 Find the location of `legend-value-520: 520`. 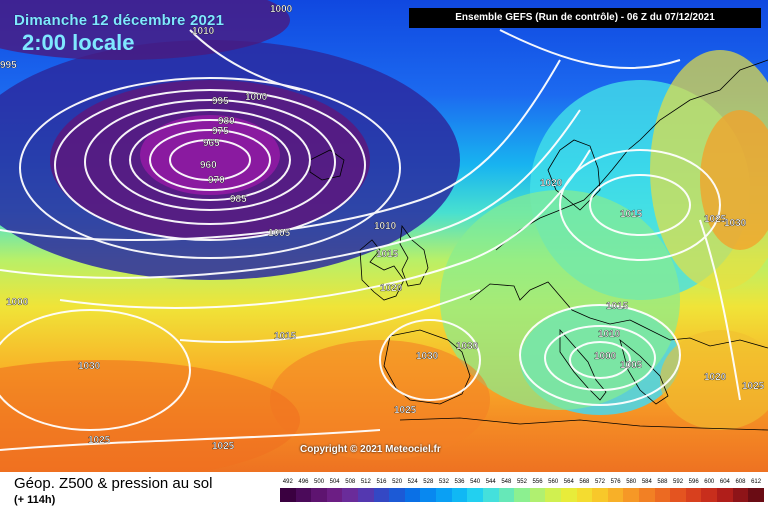

legend-value-520: 520 is located at coordinates (397, 482).